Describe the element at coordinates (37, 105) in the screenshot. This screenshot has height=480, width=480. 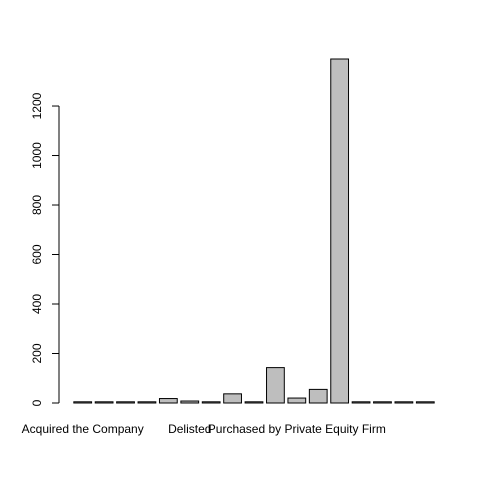
I see `y-tick-label: 1200` at that location.